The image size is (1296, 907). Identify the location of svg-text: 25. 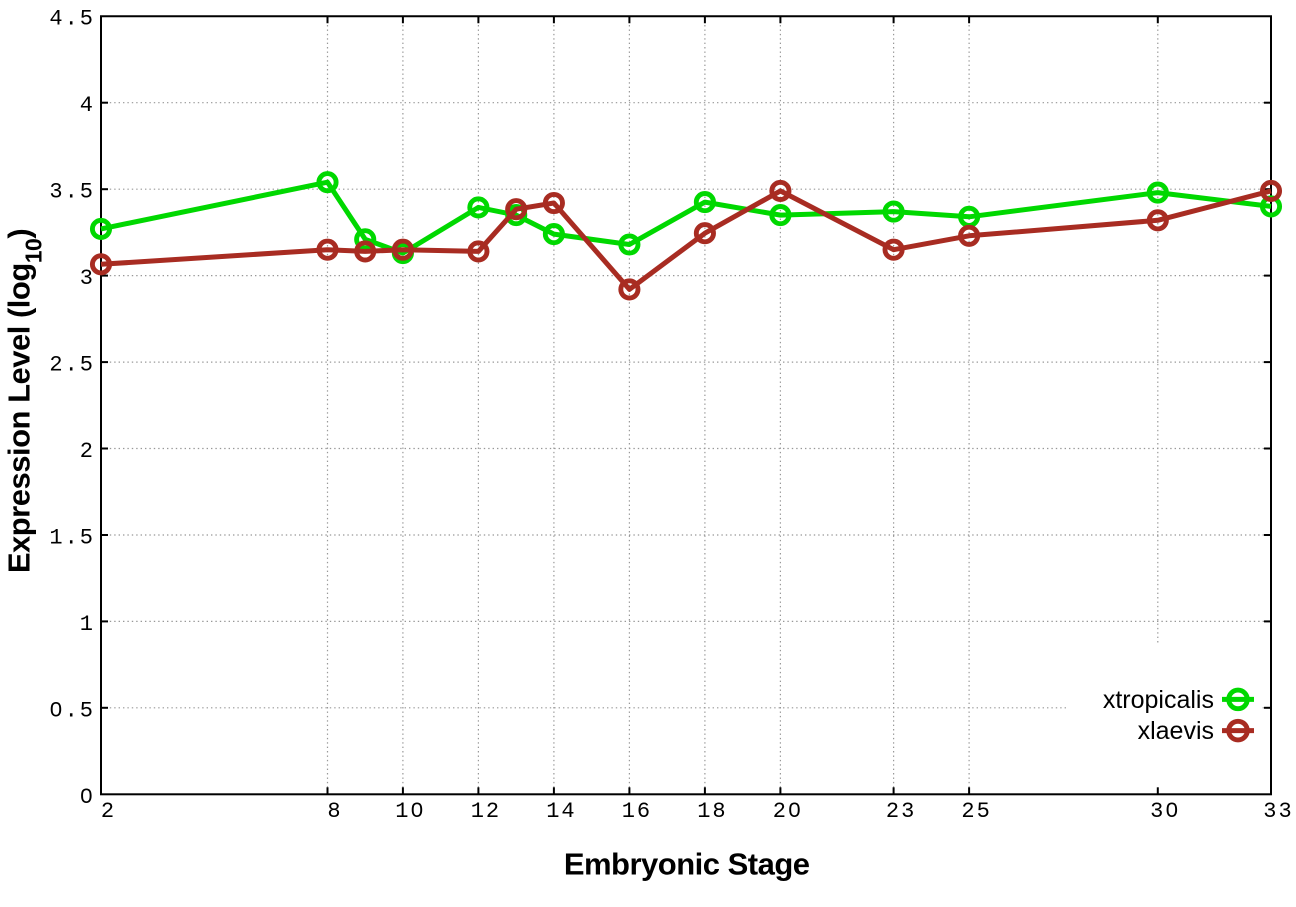
(976, 811).